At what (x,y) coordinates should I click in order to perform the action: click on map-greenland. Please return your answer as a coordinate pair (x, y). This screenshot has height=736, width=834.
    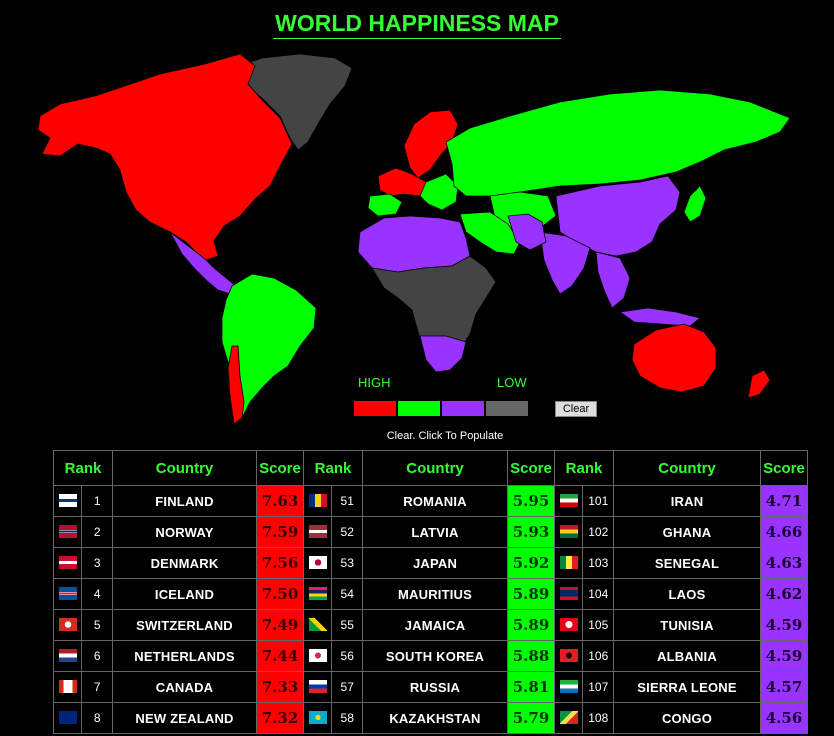
    Looking at the image, I should click on (295, 102).